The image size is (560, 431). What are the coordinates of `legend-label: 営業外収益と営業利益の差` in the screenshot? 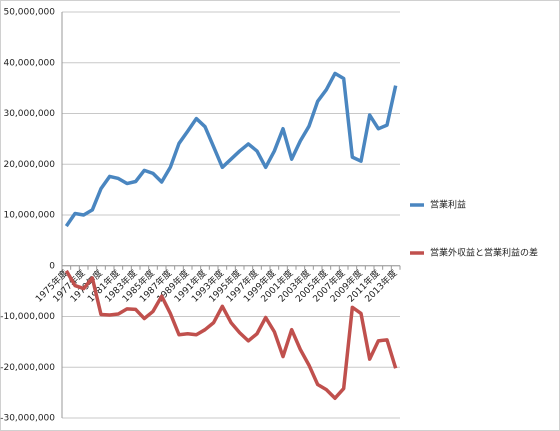 It's located at (484, 253).